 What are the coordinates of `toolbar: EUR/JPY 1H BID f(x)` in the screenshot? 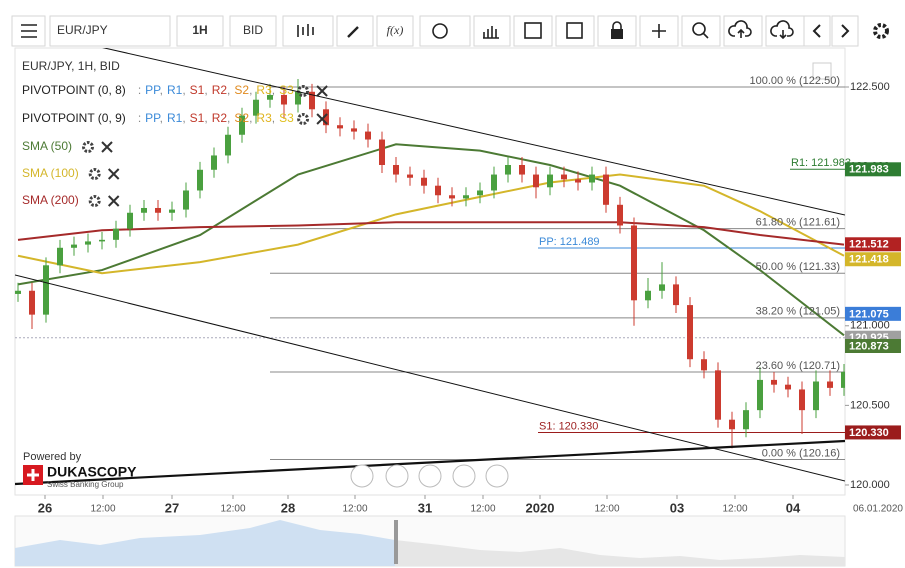 It's located at (450, 31).